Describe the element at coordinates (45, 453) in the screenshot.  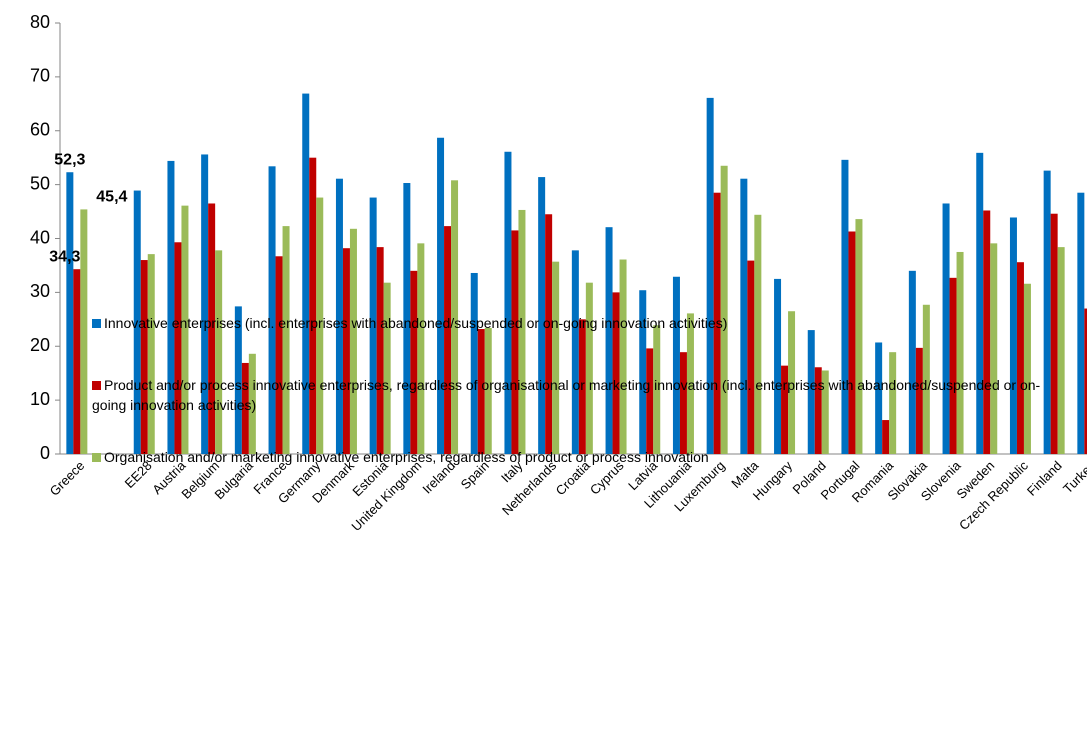
I see `y-tick-label: 0` at that location.